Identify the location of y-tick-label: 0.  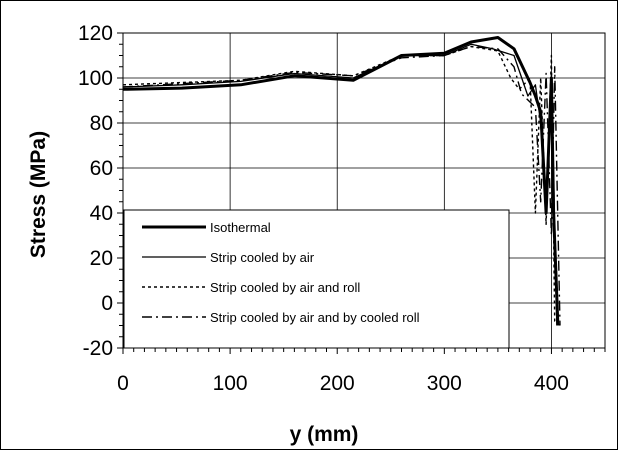
(107, 303).